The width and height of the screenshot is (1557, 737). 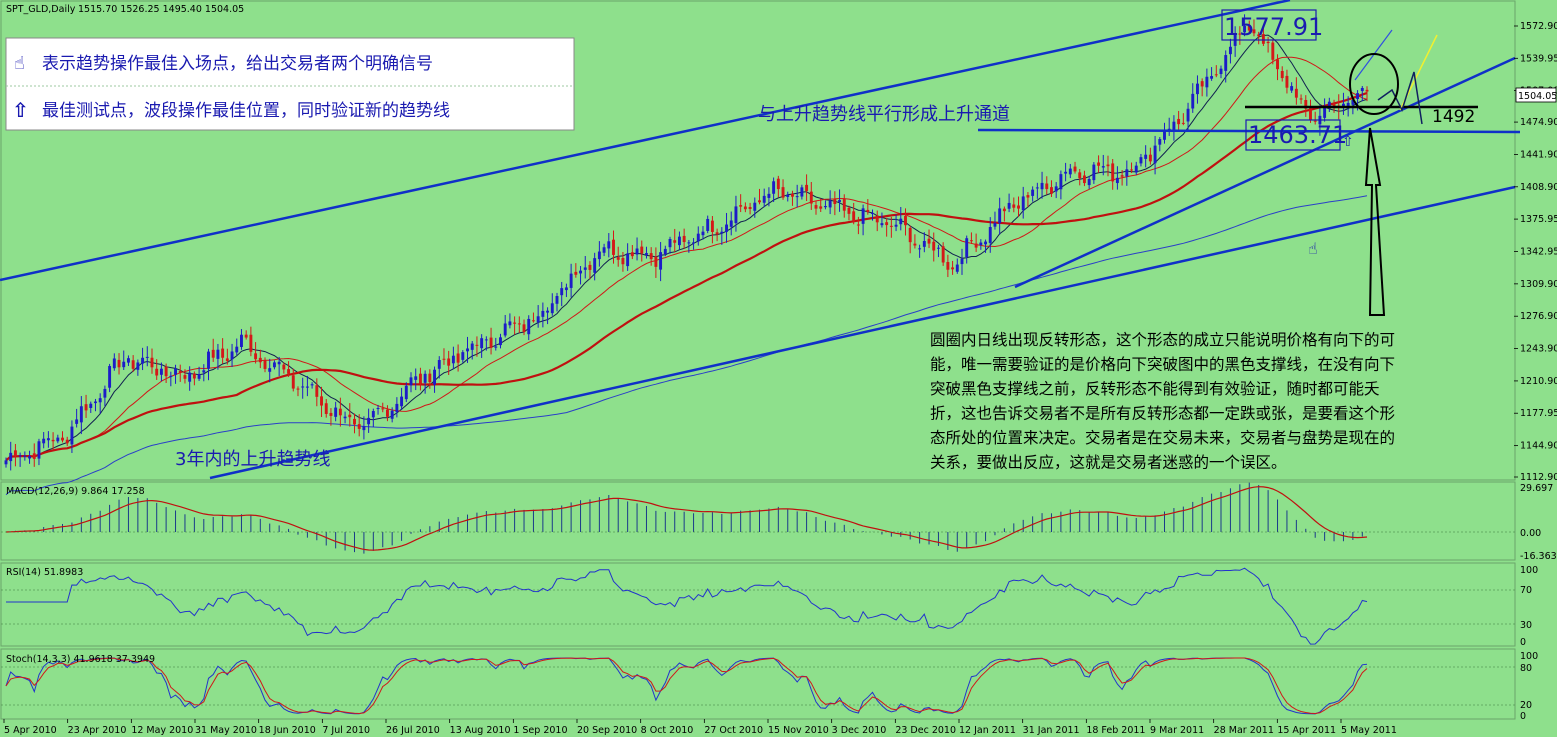 I want to click on channel-label: 与上升趋势线平行形成上升通道, so click(x=884, y=114).